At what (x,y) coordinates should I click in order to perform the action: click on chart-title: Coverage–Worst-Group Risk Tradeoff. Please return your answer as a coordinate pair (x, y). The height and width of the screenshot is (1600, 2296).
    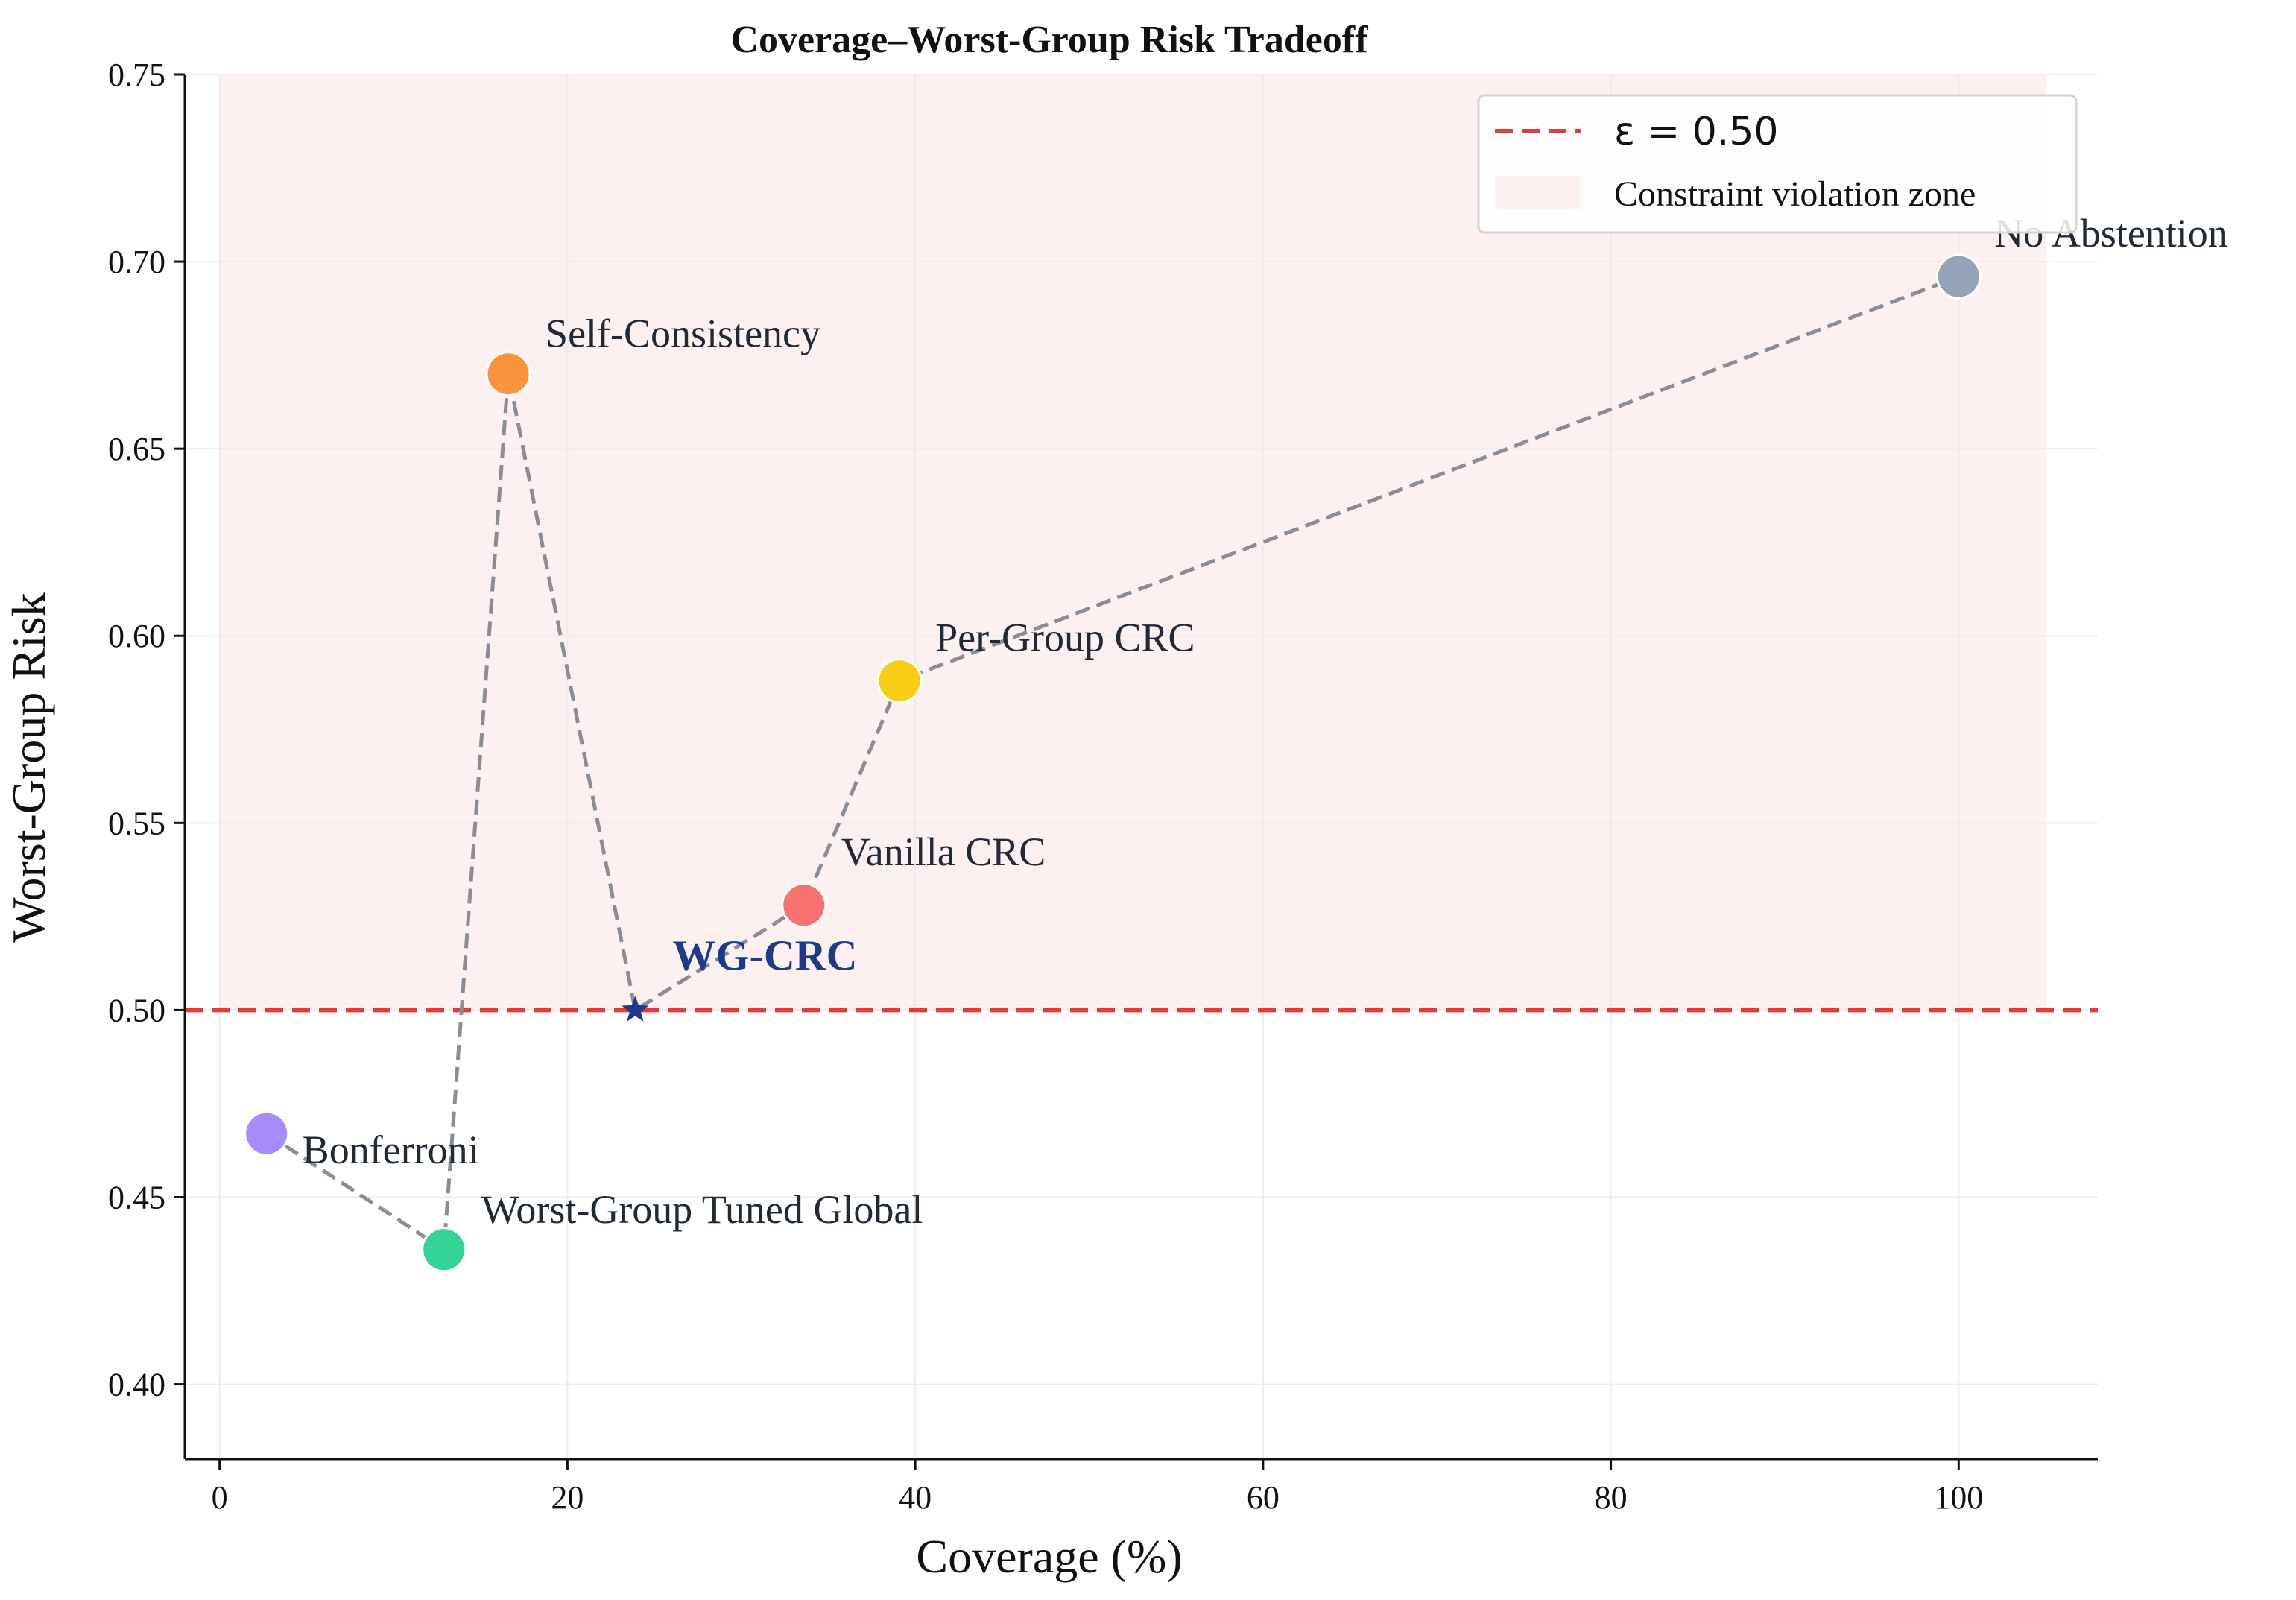
    Looking at the image, I should click on (1049, 40).